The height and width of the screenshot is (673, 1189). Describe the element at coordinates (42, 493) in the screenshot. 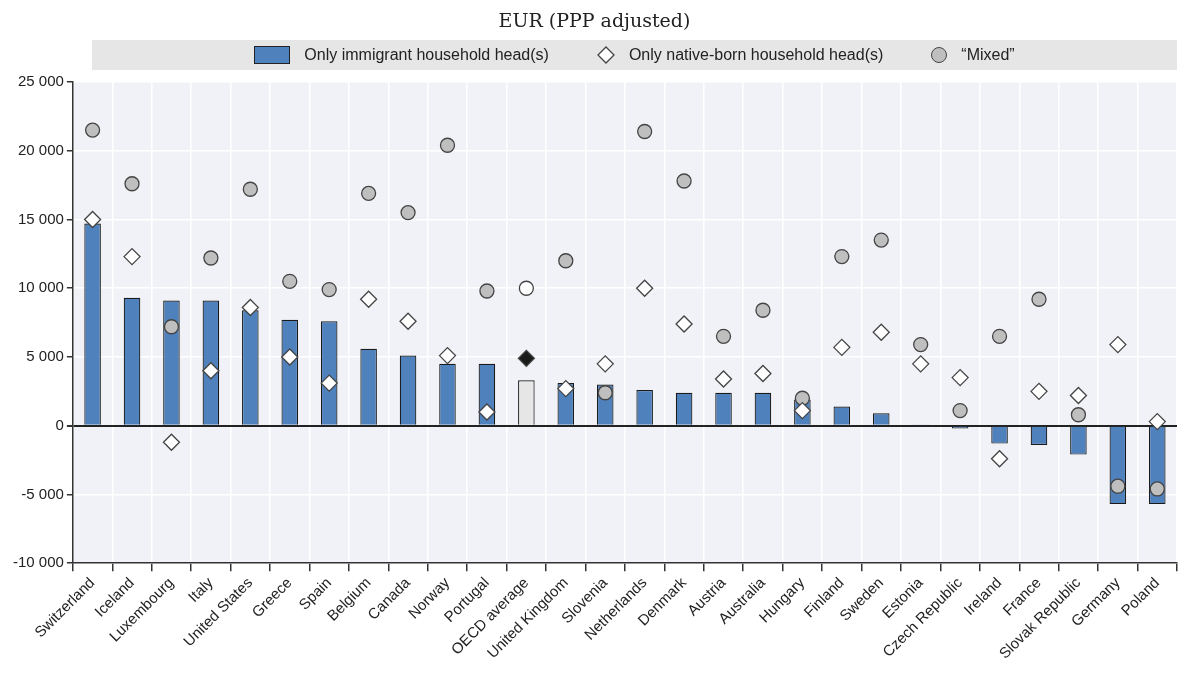

I see `y-tick-label: -5 000` at that location.